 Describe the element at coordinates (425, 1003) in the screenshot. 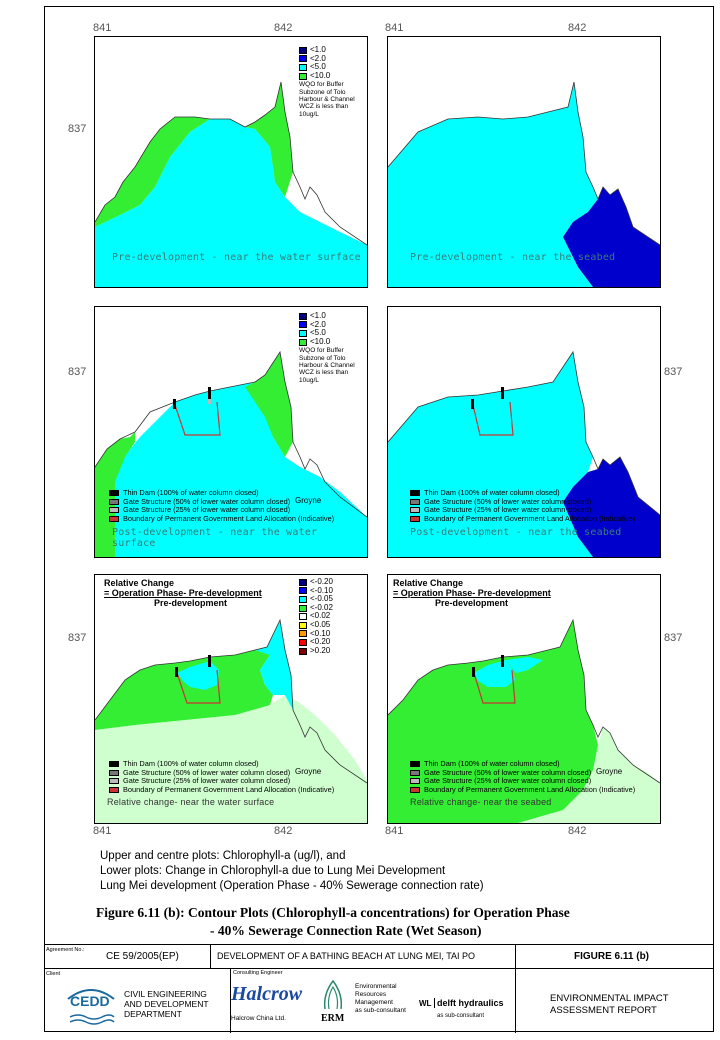

I see `wl-logo: WL` at that location.